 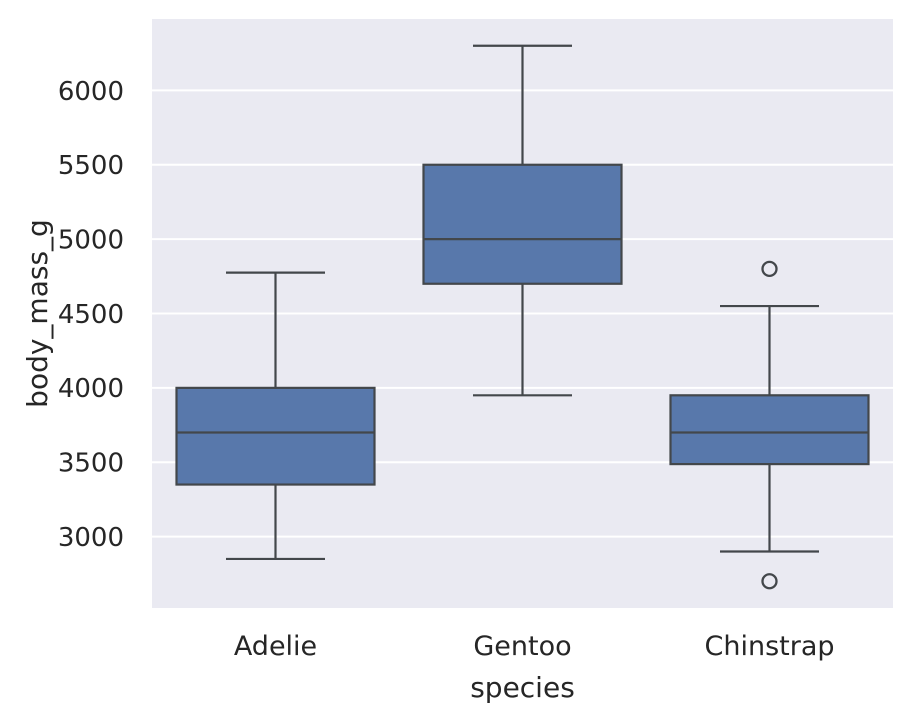 What do you see at coordinates (522, 224) in the screenshot?
I see `box-gentoo` at bounding box center [522, 224].